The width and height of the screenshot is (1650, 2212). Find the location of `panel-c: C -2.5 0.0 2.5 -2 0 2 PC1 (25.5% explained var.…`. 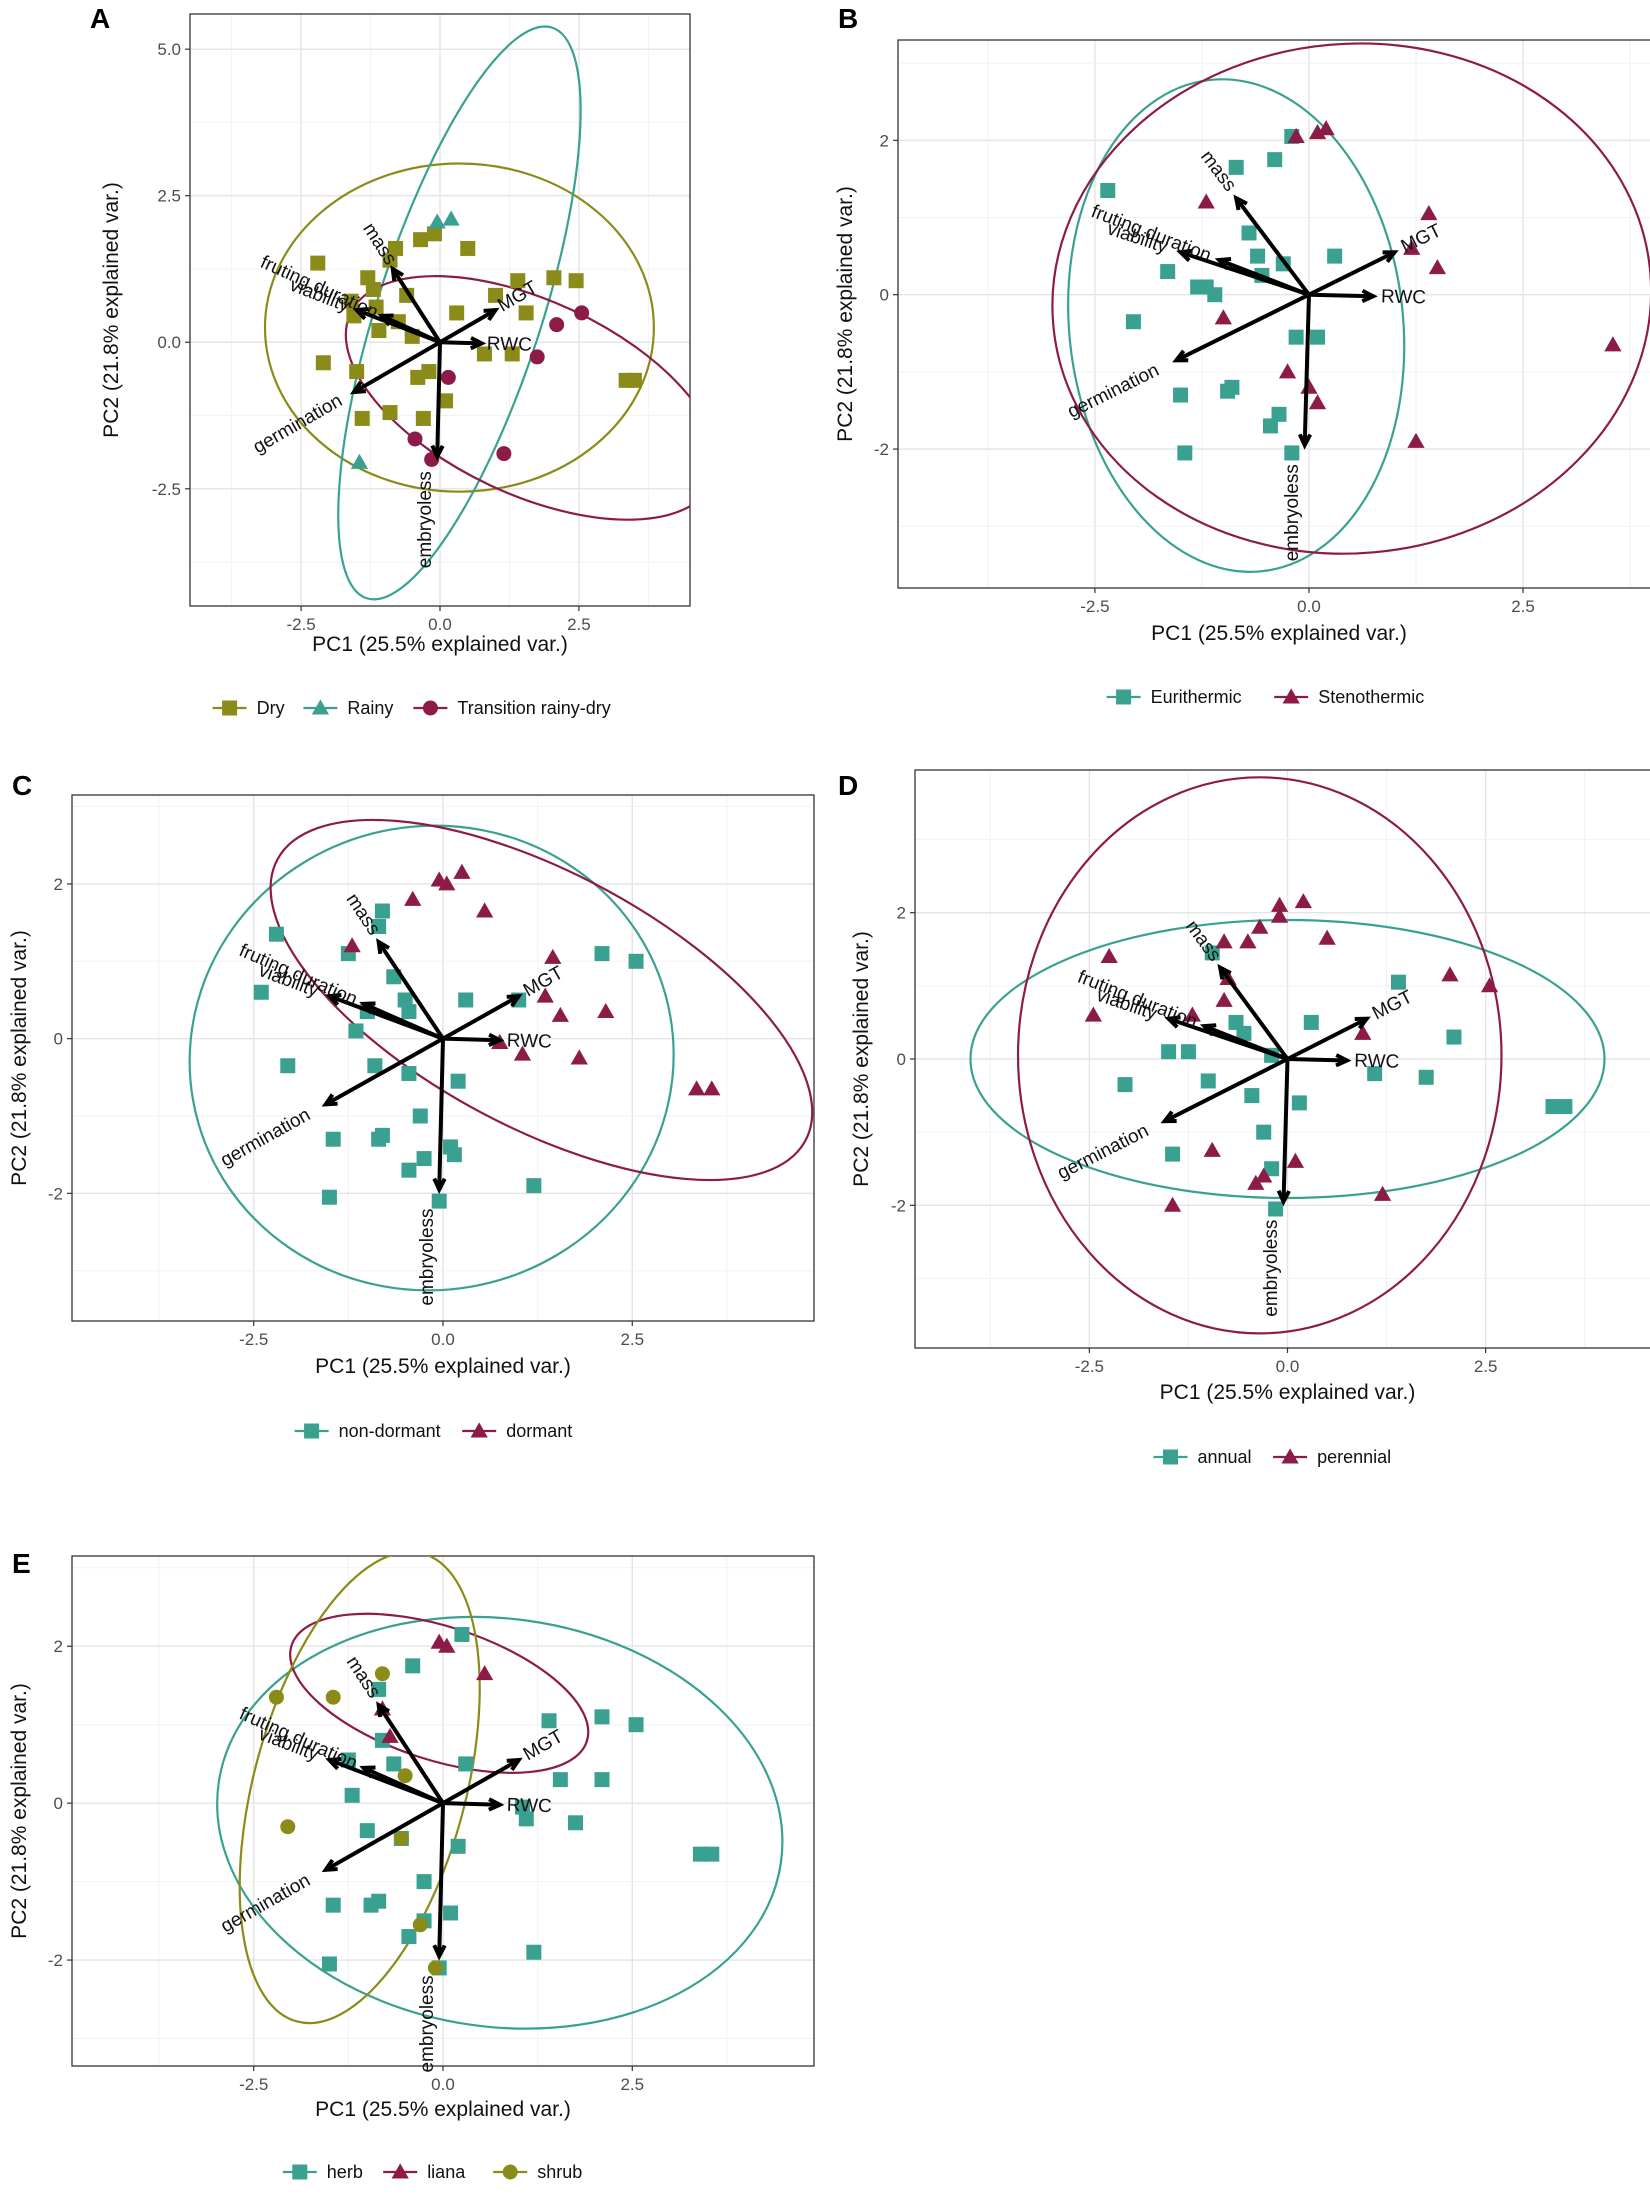

panel-c: C -2.5 0.0 2.5 -2 0 2 PC1 (25.5% explained var.… is located at coordinates (411, 1105).